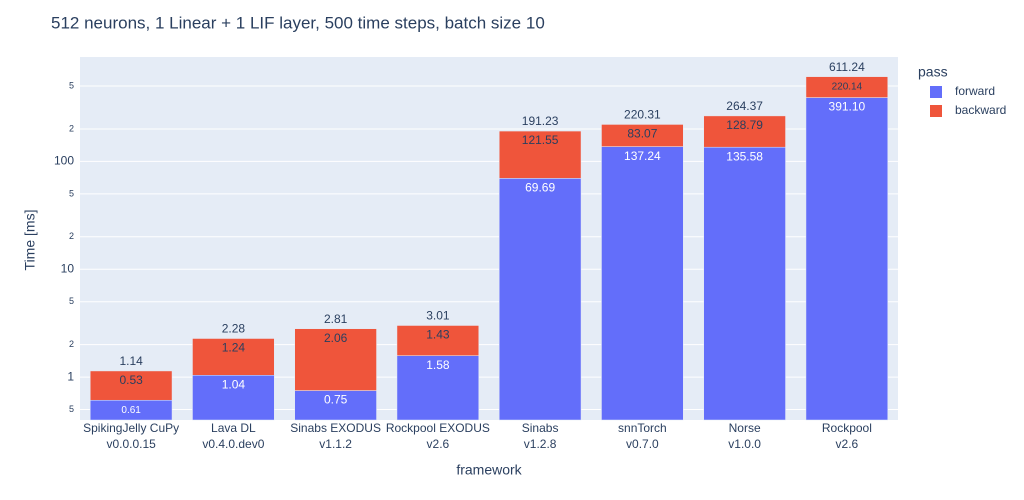  Describe the element at coordinates (438, 365) in the screenshot. I see `bar-label: 1.58` at that location.